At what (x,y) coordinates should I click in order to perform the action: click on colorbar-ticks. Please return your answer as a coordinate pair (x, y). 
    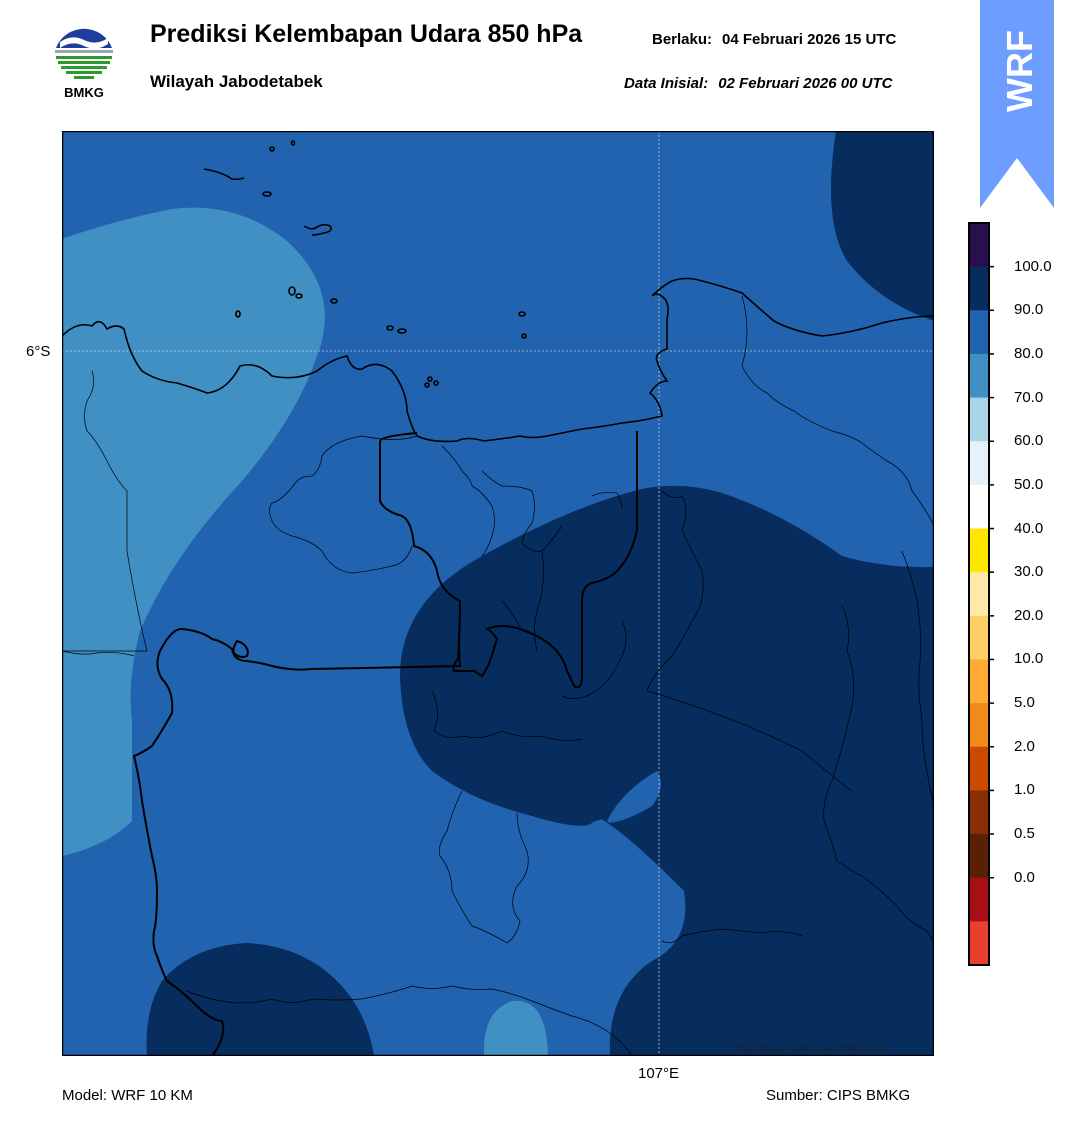
    Looking at the image, I should click on (991, 572).